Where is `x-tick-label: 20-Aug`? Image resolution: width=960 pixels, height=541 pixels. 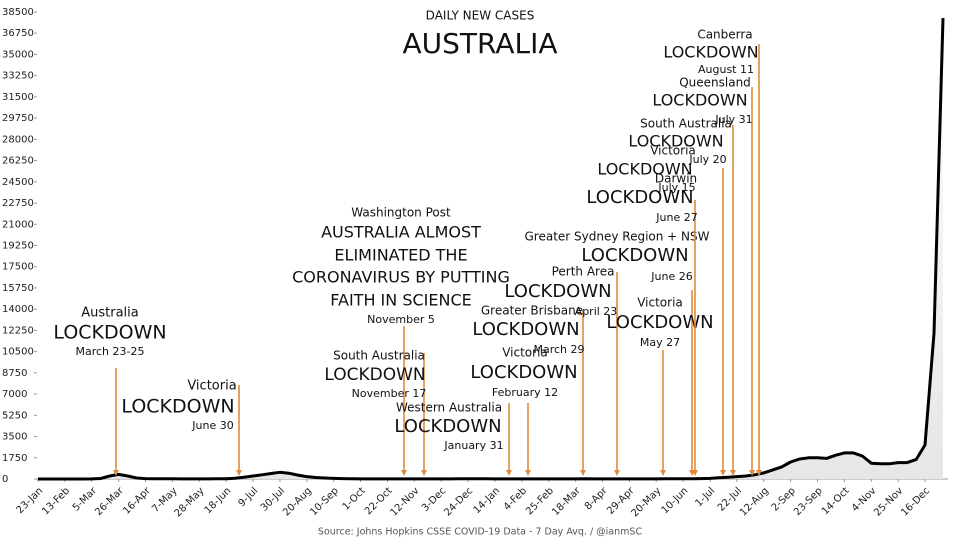
x-tick-label: 20-Aug is located at coordinates (297, 501).